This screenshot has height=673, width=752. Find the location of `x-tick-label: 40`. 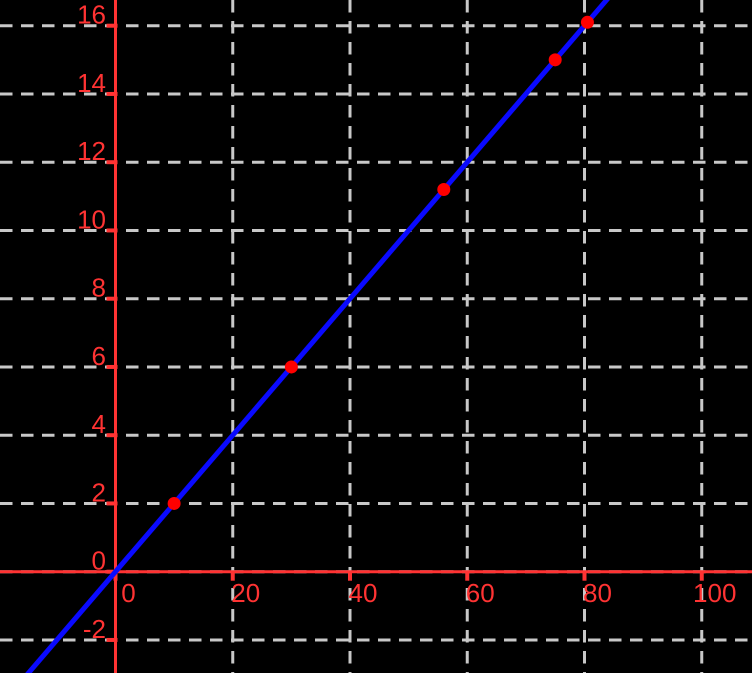

x-tick-label: 40 is located at coordinates (363, 593).